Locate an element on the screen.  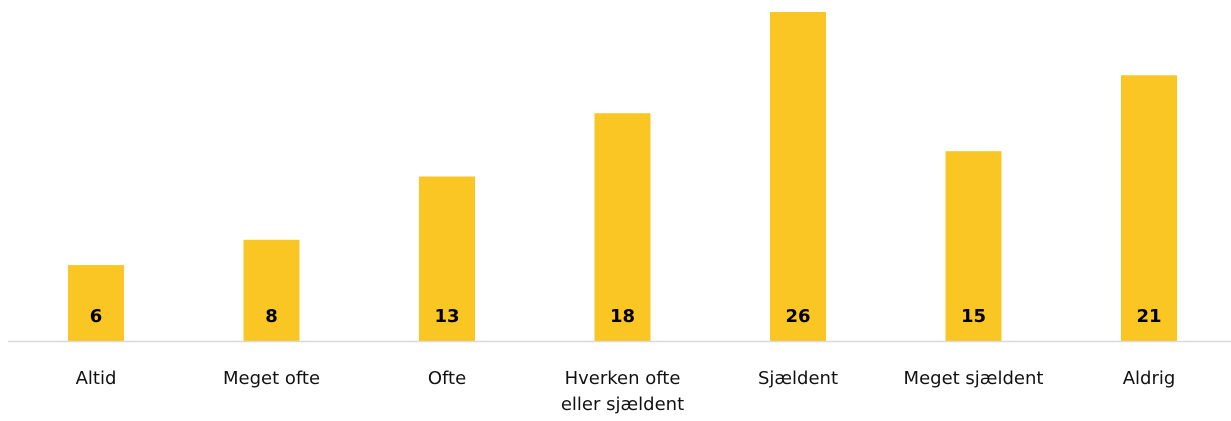
x-tick-label: Altid is located at coordinates (96, 378).